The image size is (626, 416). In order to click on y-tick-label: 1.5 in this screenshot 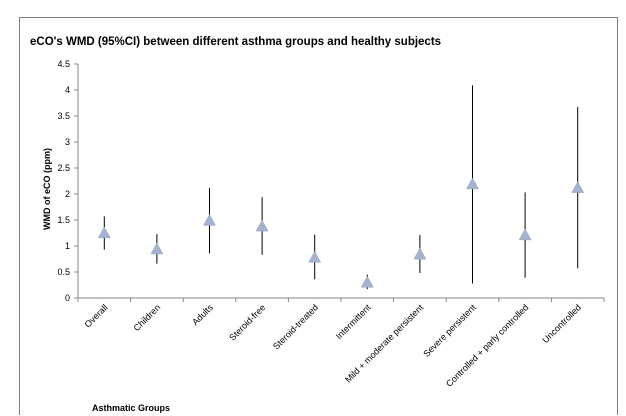, I will do `click(63, 220)`.